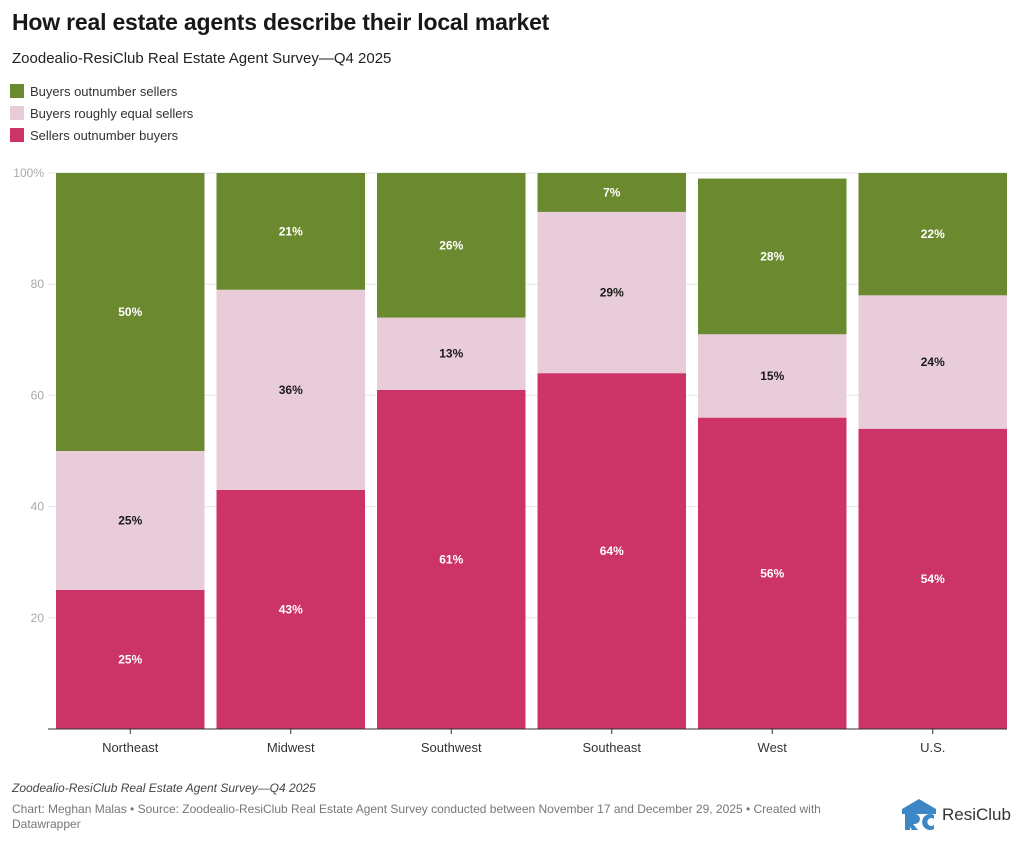 The width and height of the screenshot is (1024, 844). I want to click on data-label: 61%, so click(451, 559).